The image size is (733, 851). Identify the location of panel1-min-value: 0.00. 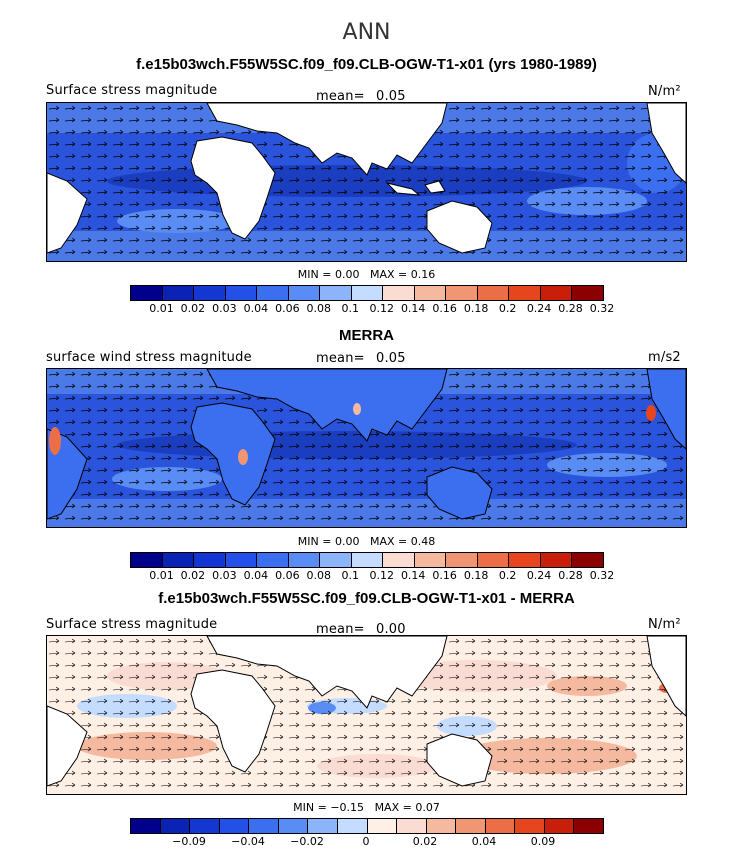
(347, 274).